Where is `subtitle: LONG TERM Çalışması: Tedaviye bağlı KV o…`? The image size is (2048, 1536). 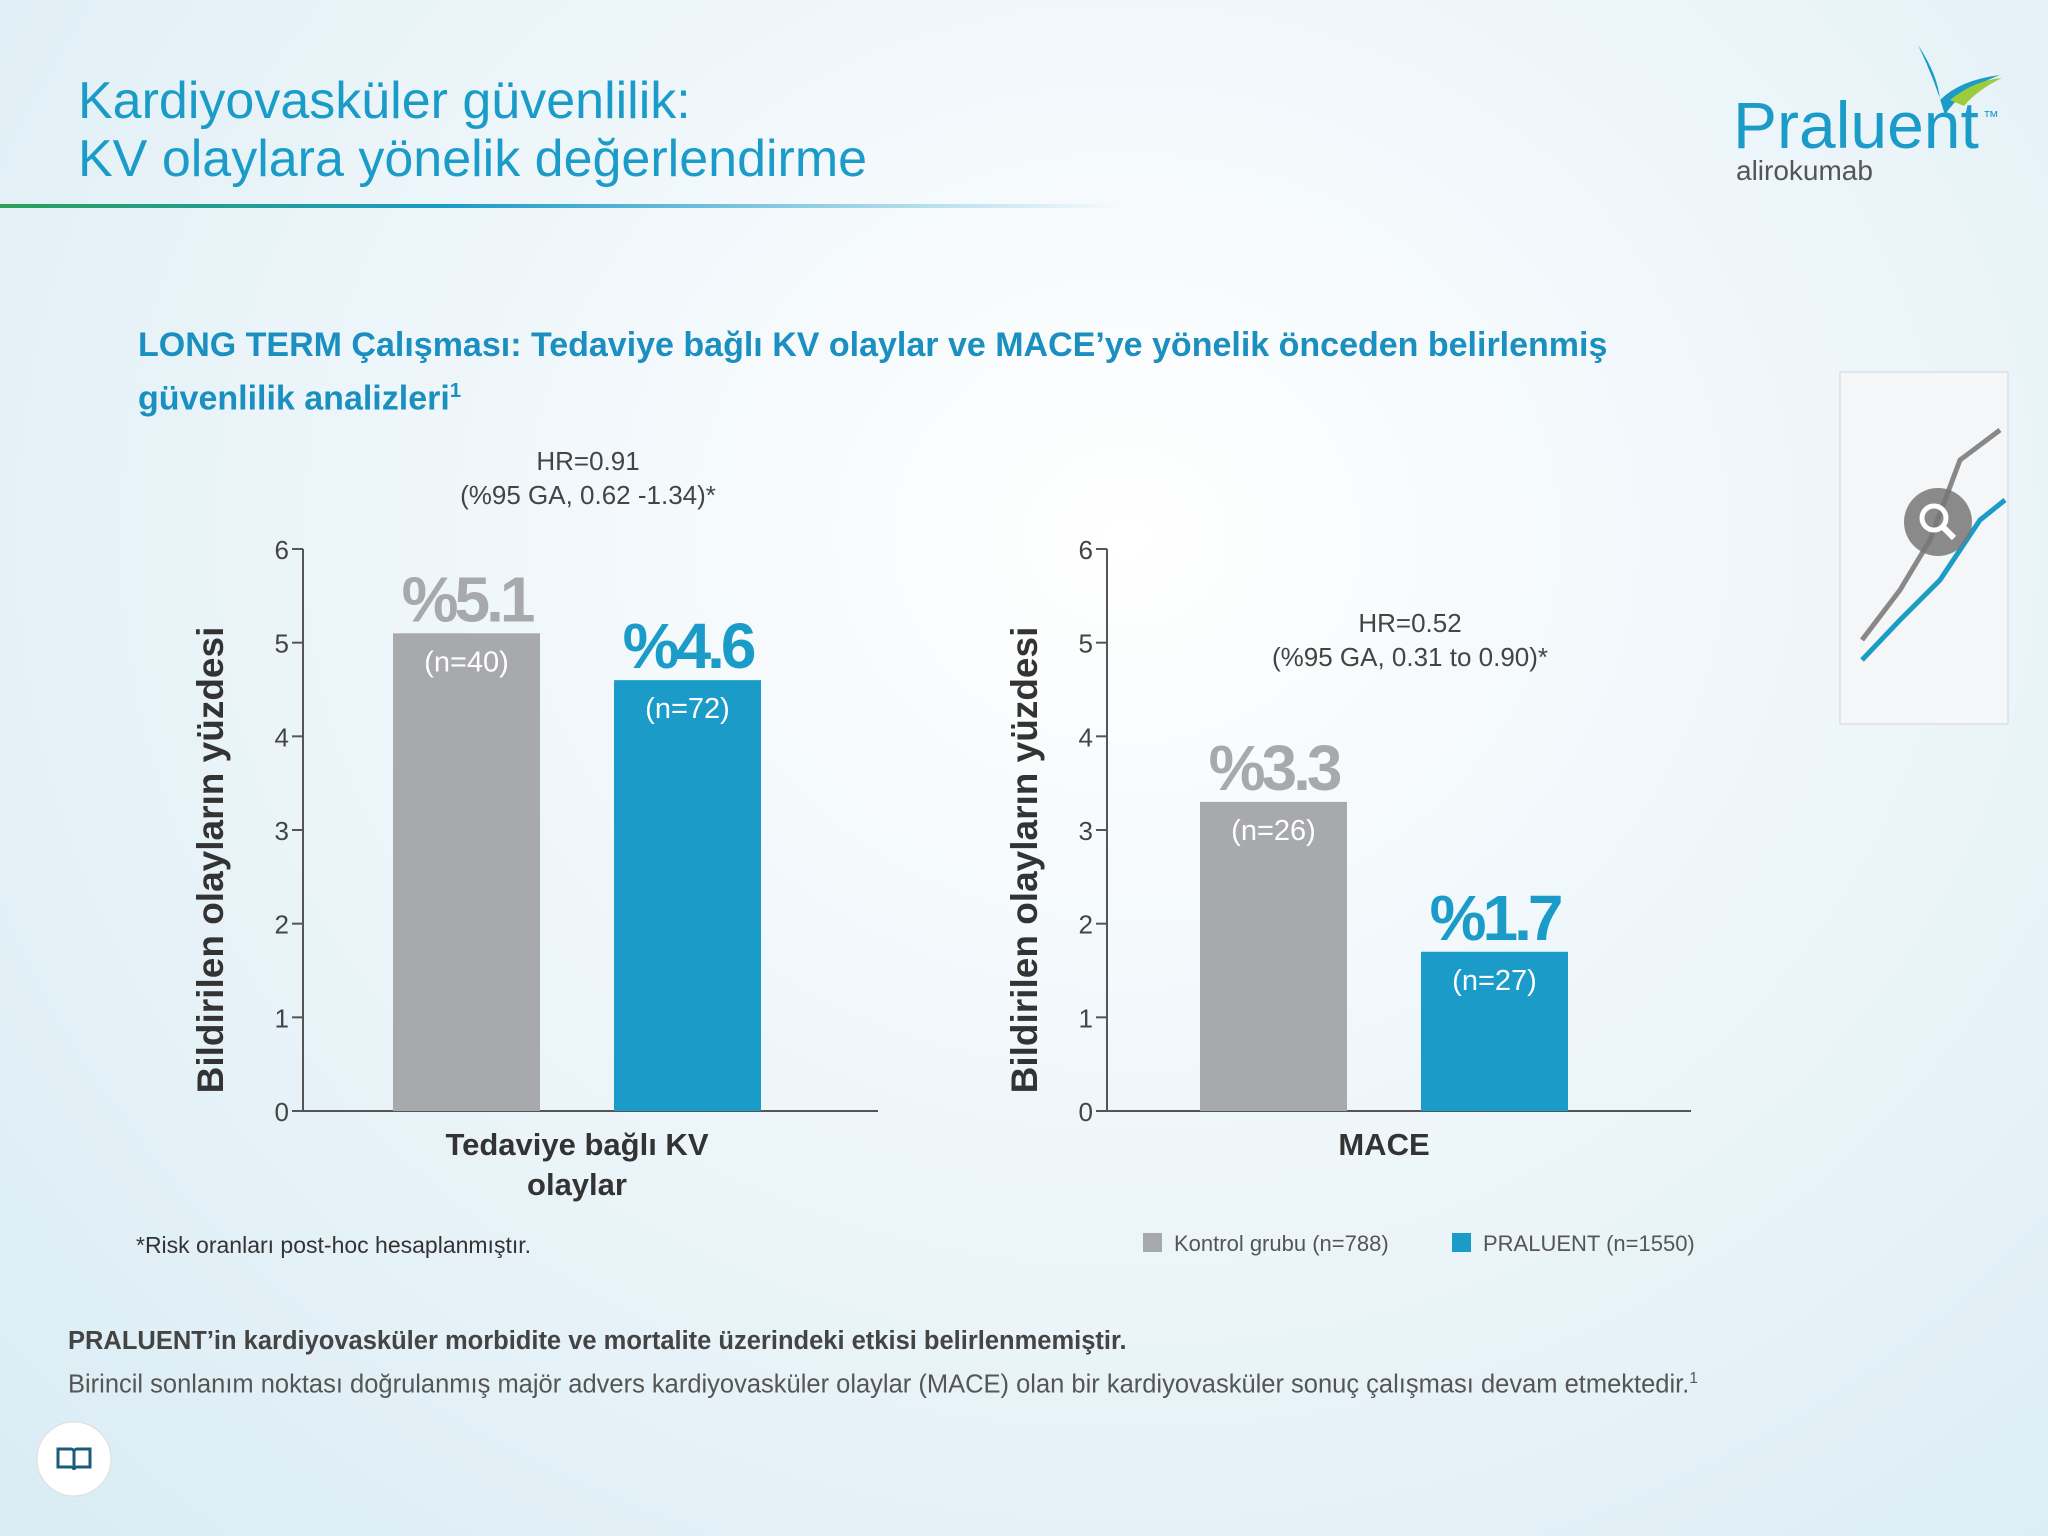
subtitle: LONG TERM Çalışması: Tedaviye bağlı KV o… is located at coordinates (918, 371).